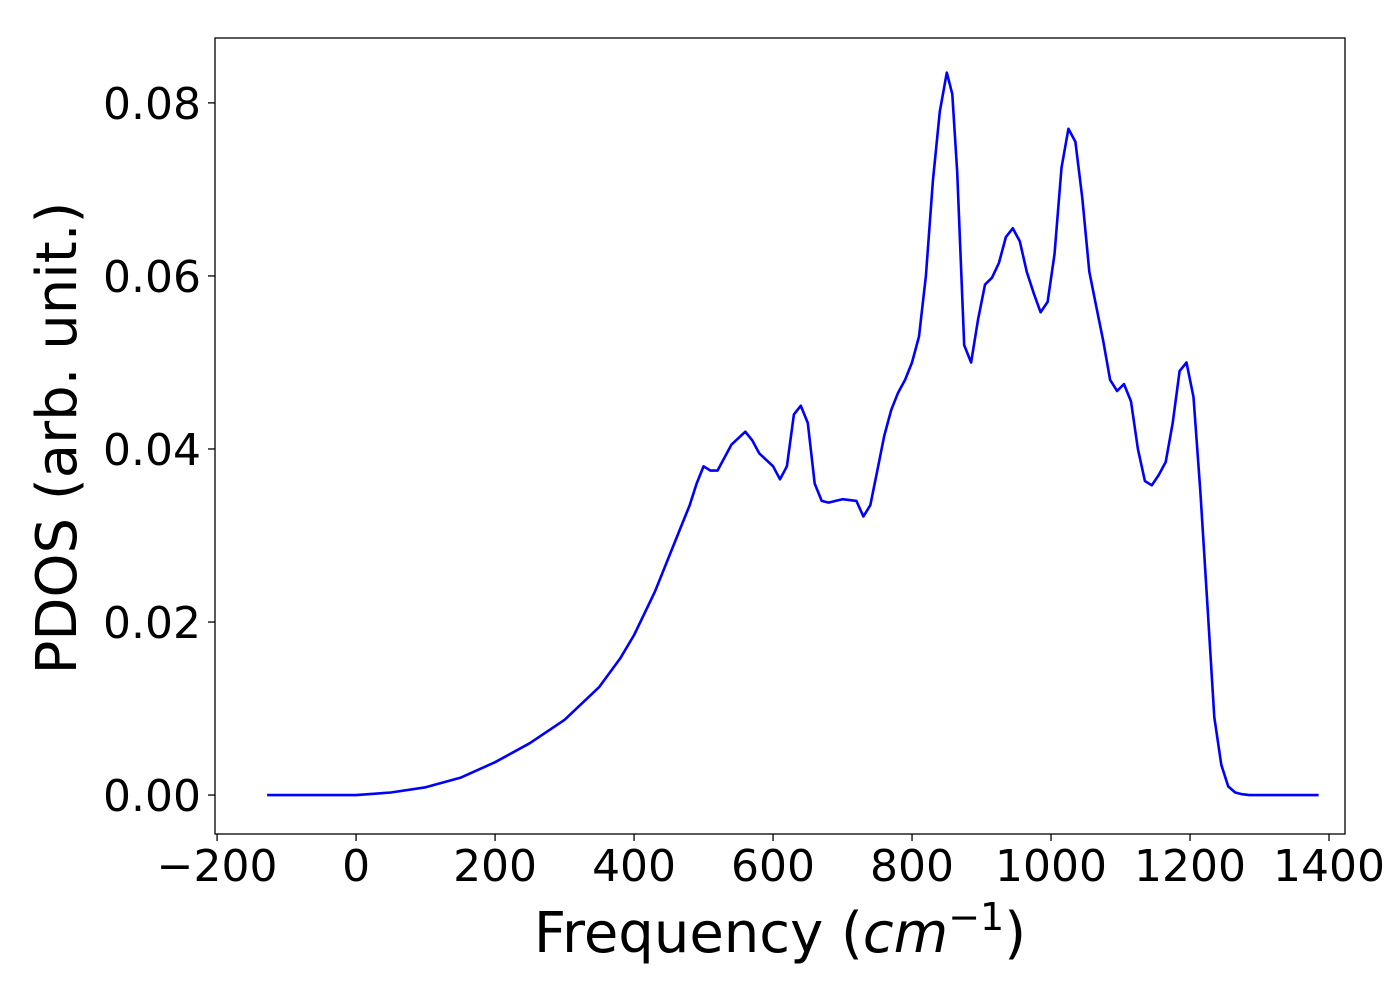 Image resolution: width=1400 pixels, height=1000 pixels. What do you see at coordinates (634, 866) in the screenshot?
I see `x-tick-label: 400` at bounding box center [634, 866].